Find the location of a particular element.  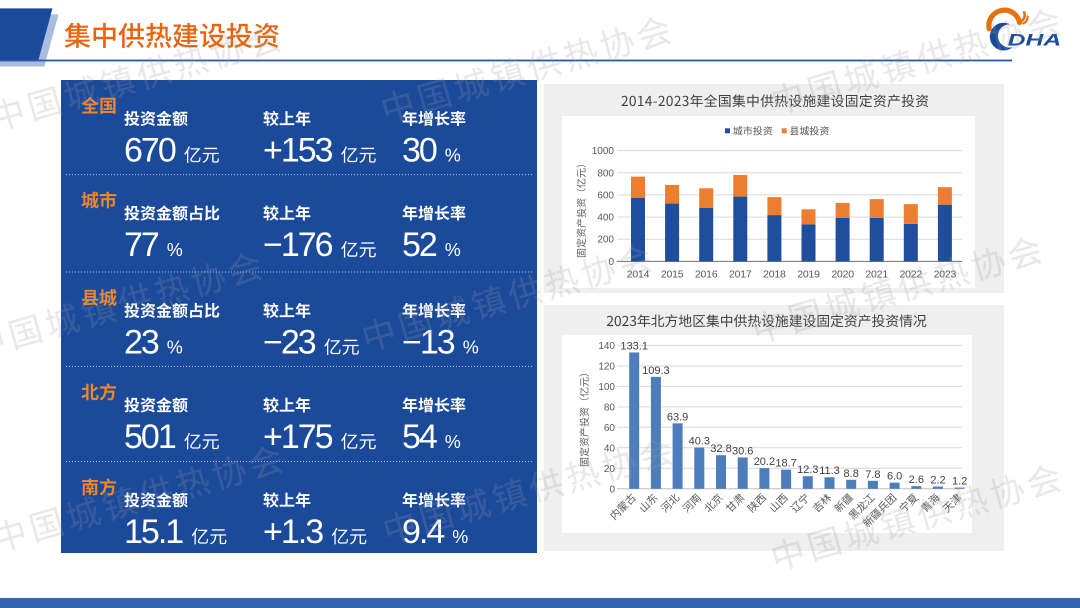

svg-text: 2020 is located at coordinates (842, 275).